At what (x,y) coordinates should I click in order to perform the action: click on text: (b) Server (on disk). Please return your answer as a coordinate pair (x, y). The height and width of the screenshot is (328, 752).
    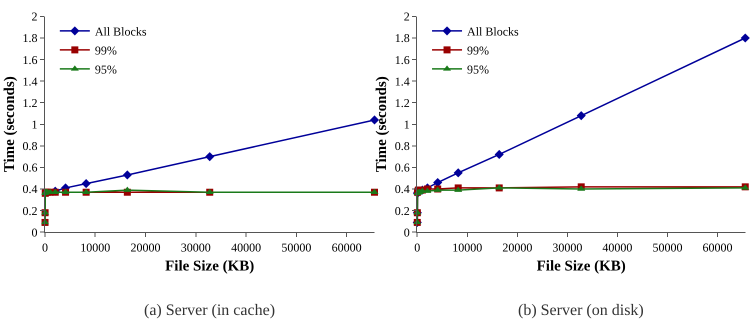
    Looking at the image, I should click on (581, 310).